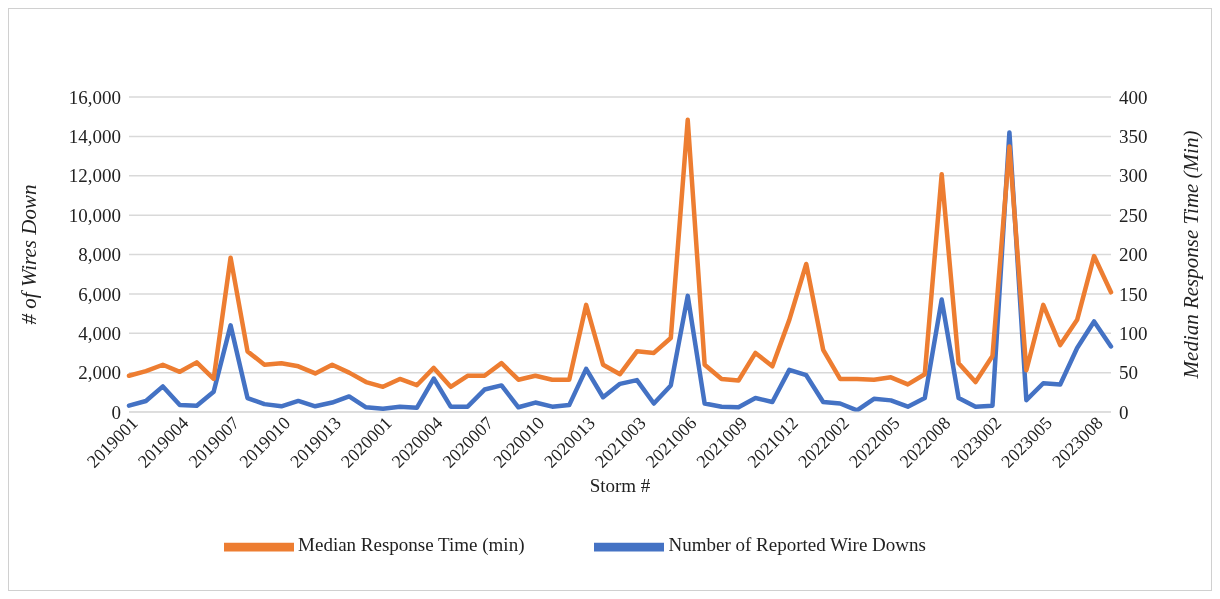  I want to click on y2-tick-label: 150, so click(1133, 294).